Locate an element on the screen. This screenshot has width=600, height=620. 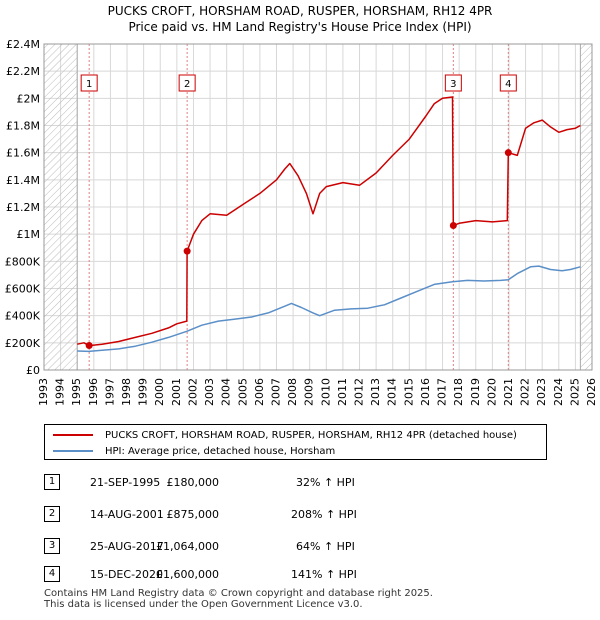
x-tick-label: 2018 is located at coordinates (458, 392).